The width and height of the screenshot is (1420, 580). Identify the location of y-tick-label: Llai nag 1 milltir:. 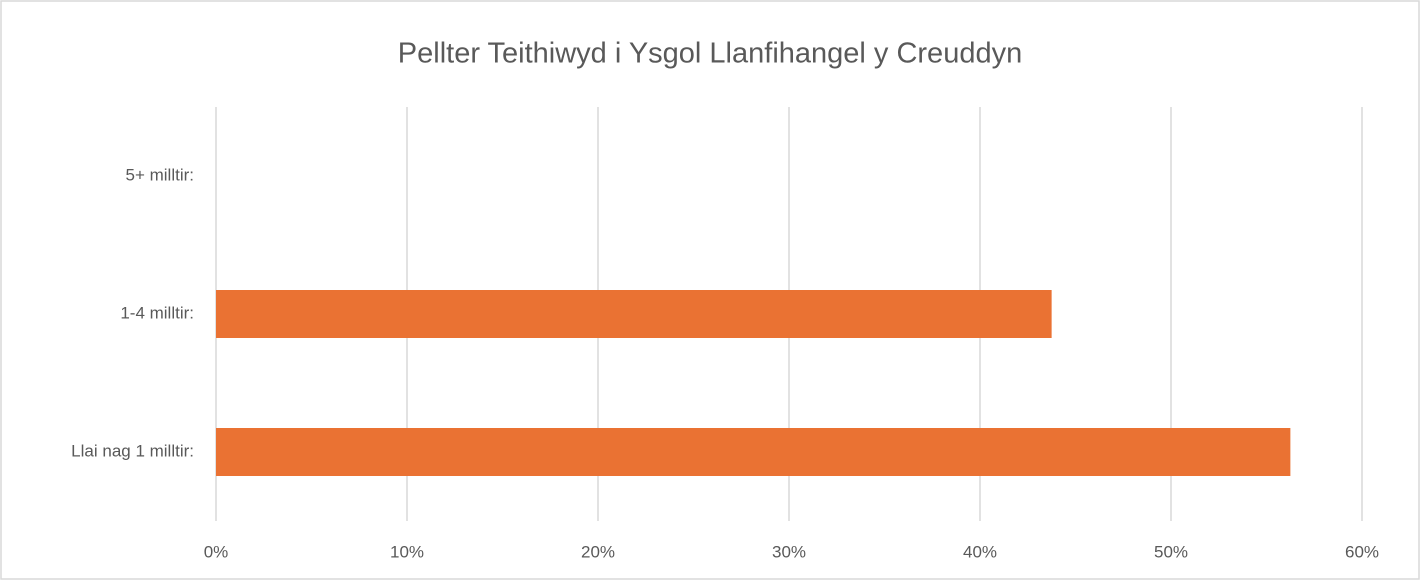
(132, 450).